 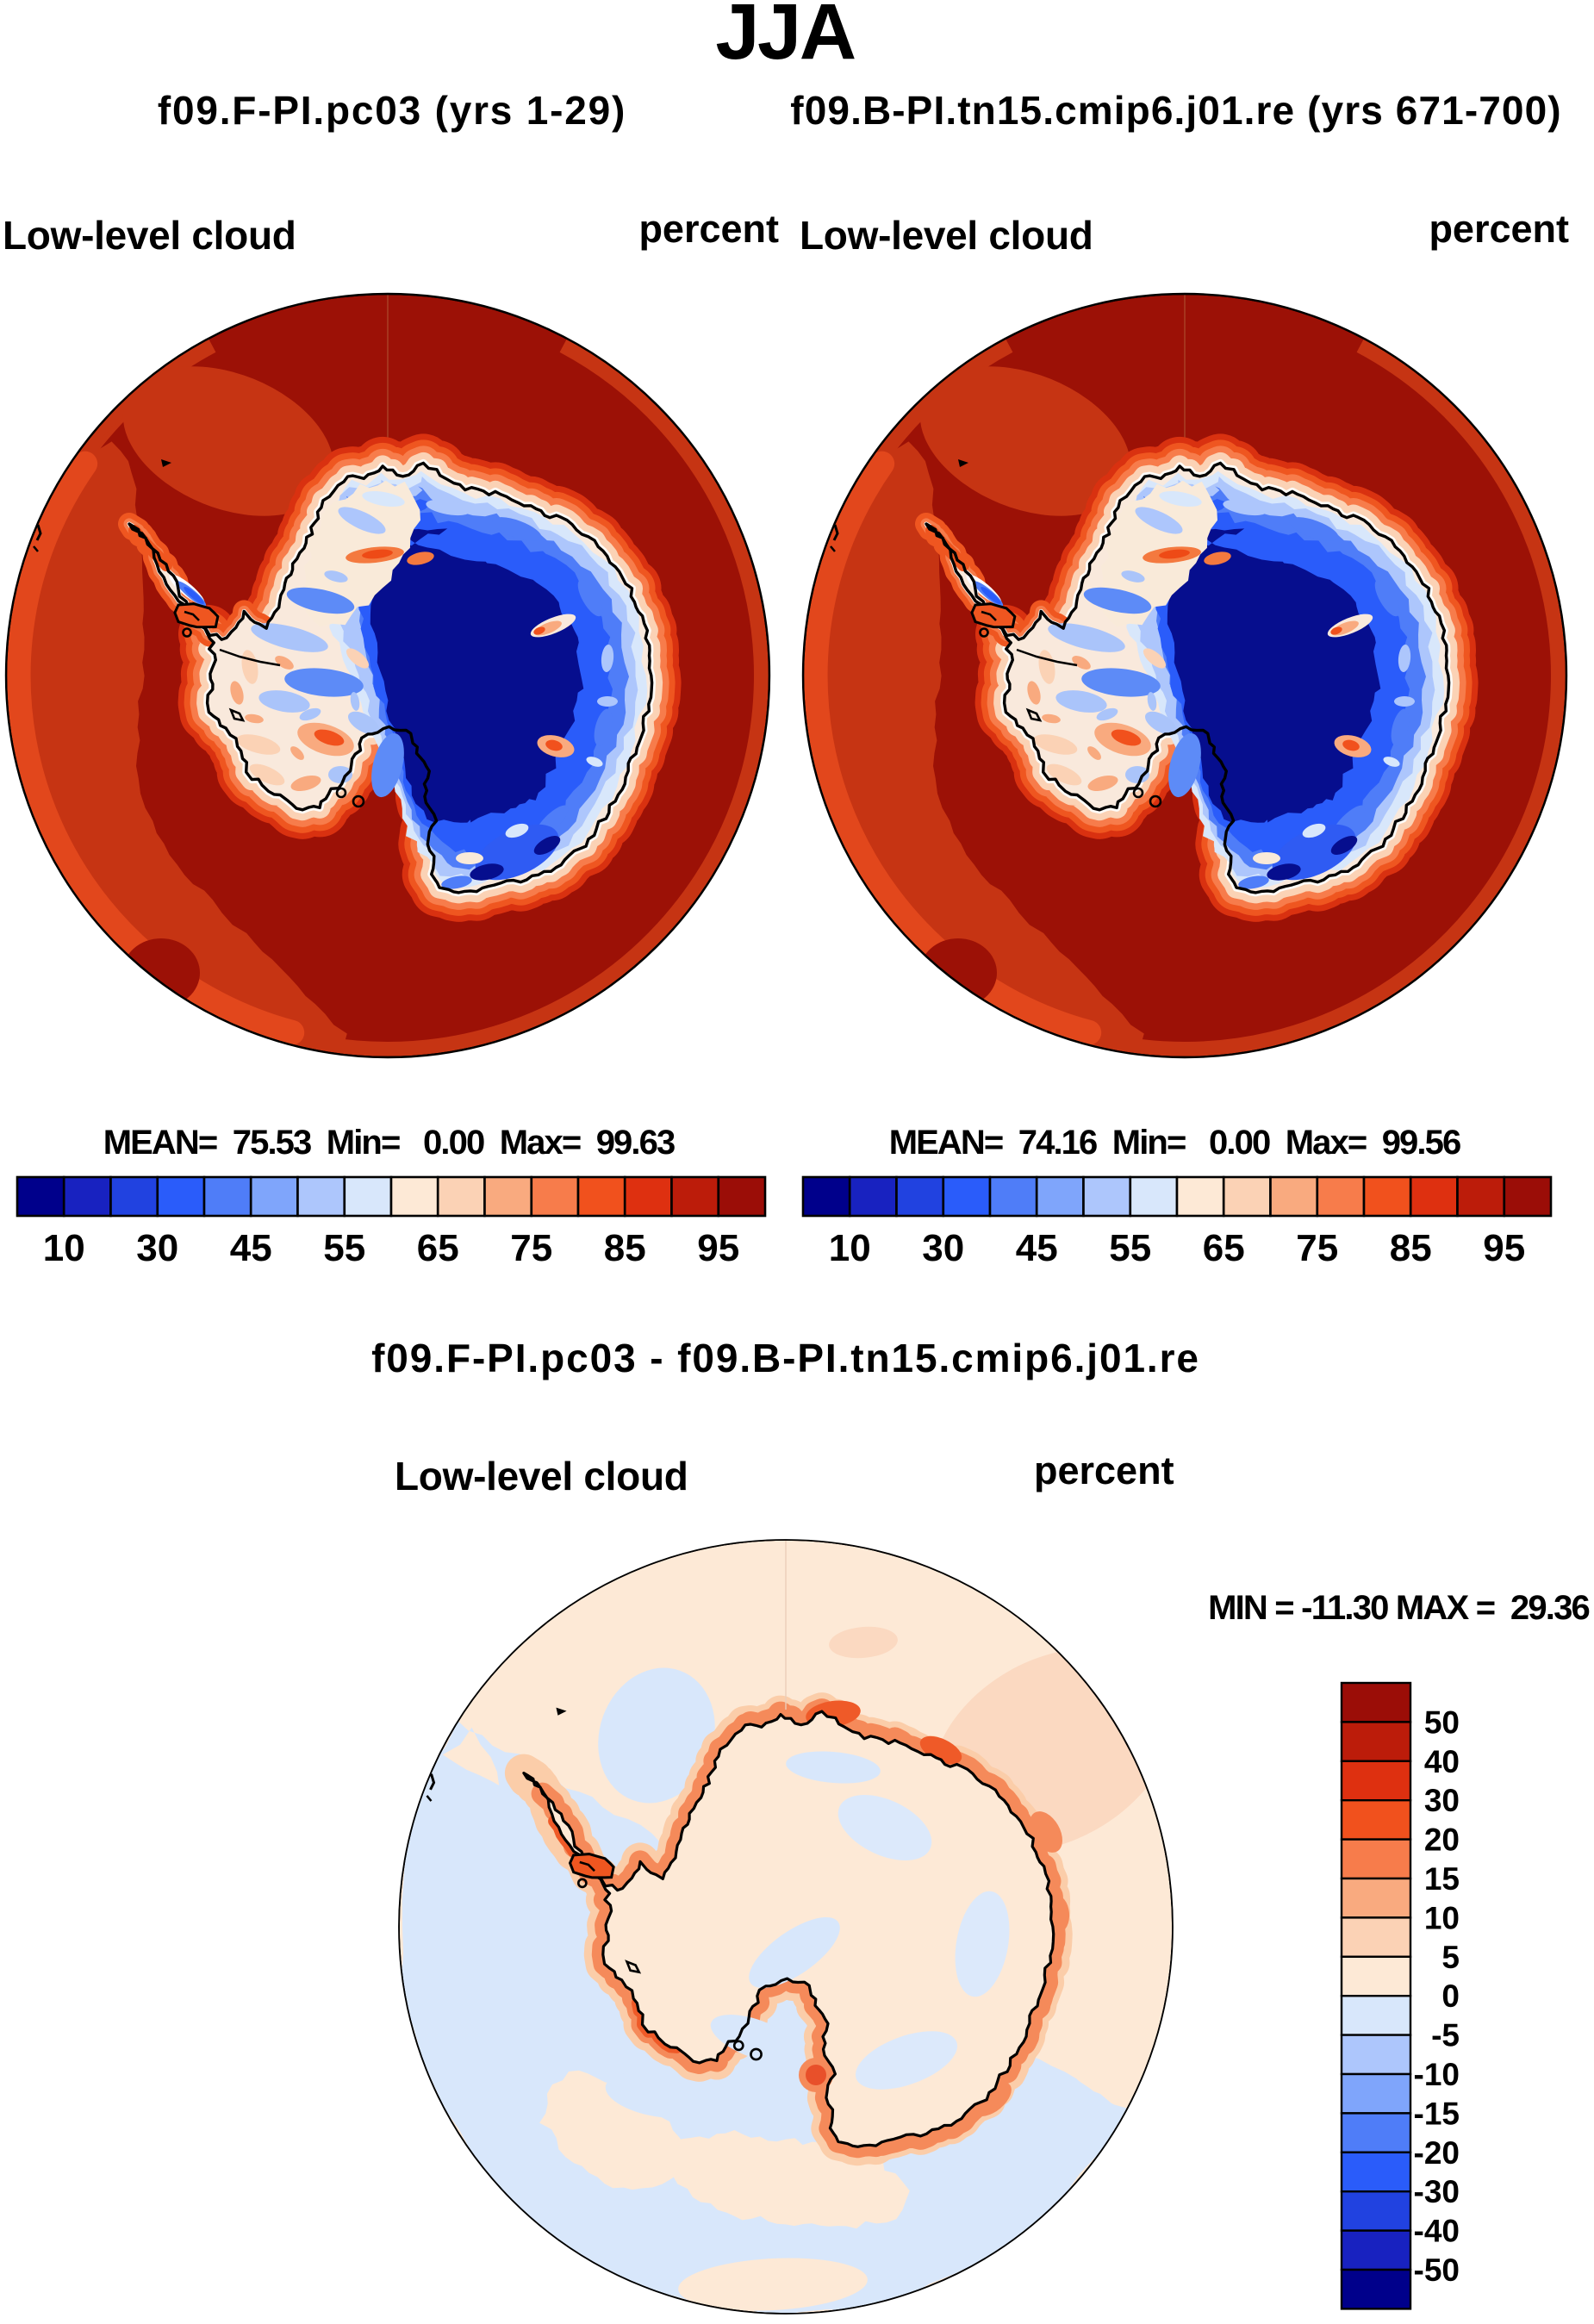 I want to click on svg-text: 50, so click(x=1442, y=1722).